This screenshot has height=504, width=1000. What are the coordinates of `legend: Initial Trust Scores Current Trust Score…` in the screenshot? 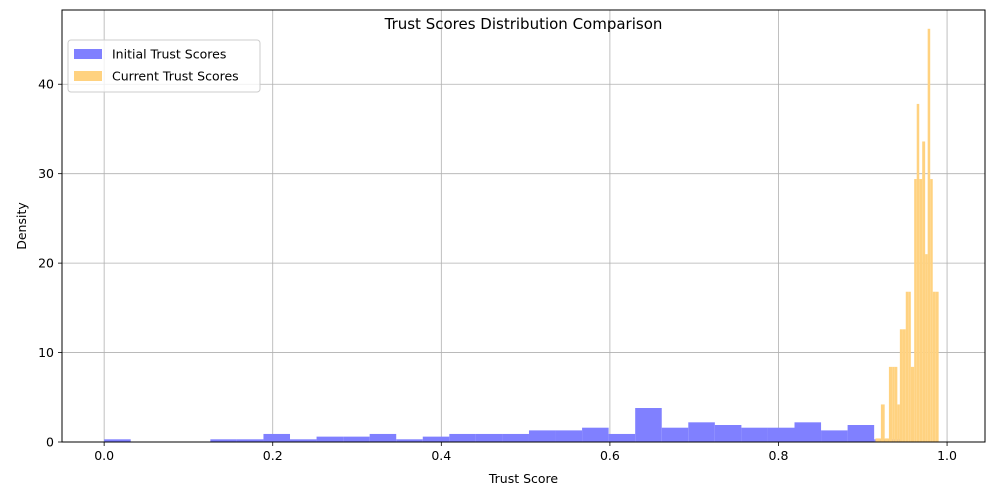 It's located at (164, 66).